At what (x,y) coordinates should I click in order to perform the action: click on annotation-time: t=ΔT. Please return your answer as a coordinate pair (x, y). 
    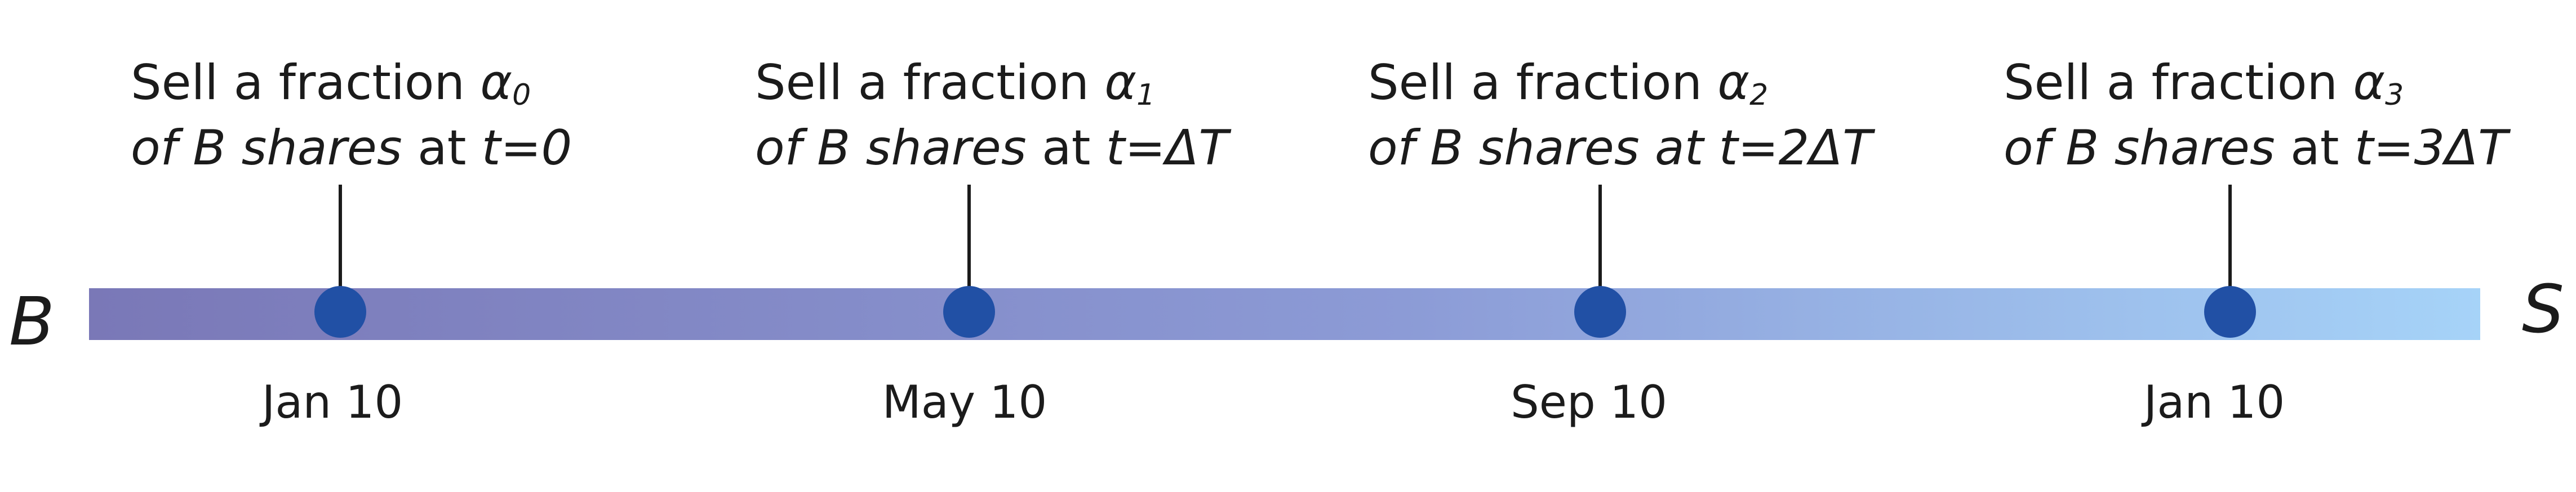
    Looking at the image, I should click on (1169, 148).